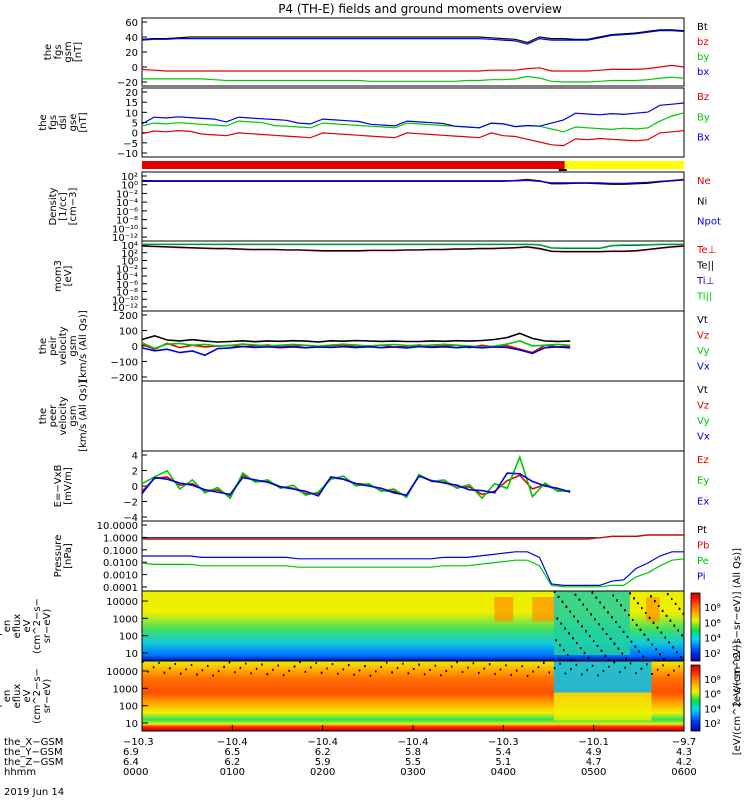 The image size is (750, 800). What do you see at coordinates (58, 486) in the screenshot?
I see `ylabel-line: E=−VxB` at bounding box center [58, 486].